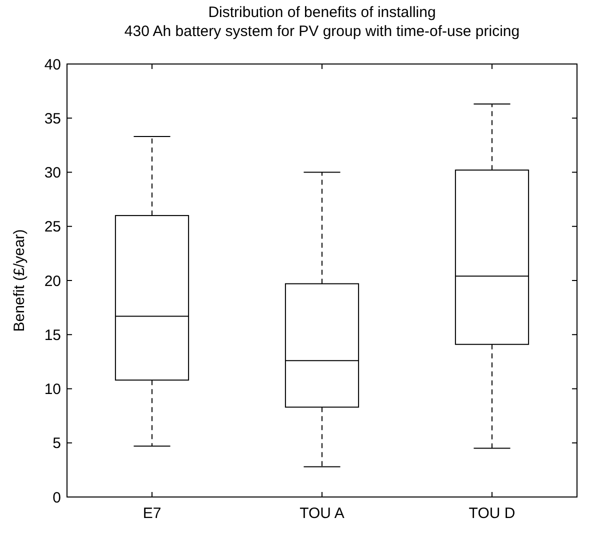  Describe the element at coordinates (322, 513) in the screenshot. I see `x-tick-label: TOU A` at that location.